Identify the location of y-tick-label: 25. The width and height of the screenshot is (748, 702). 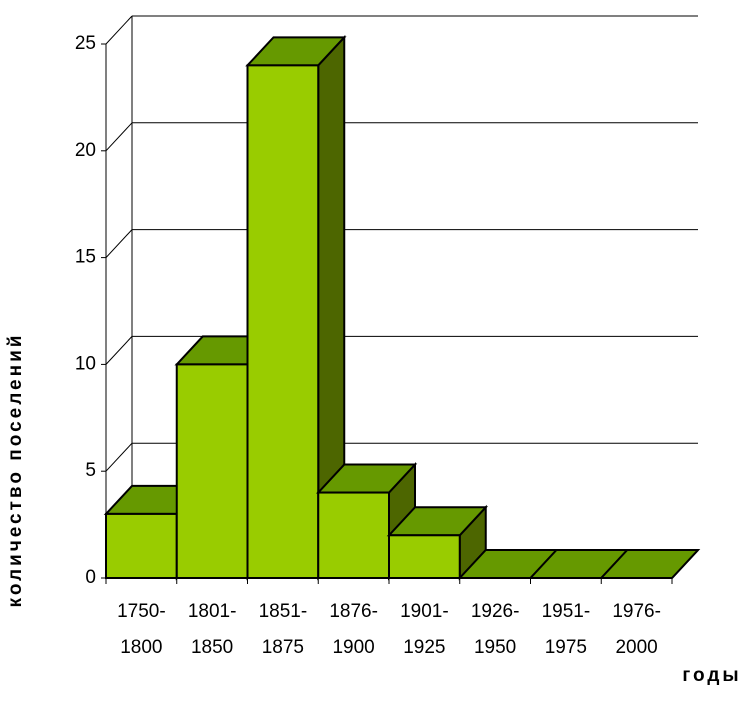
(85, 43).